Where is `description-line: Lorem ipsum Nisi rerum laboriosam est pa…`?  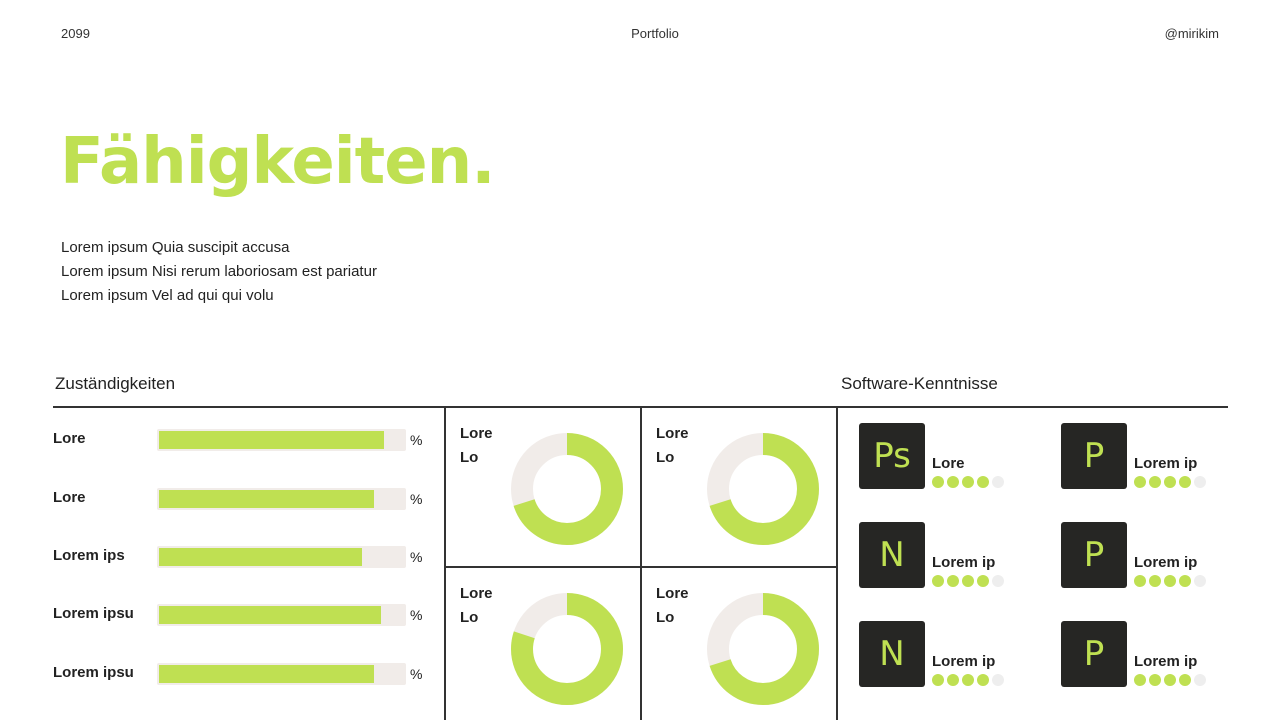 description-line: Lorem ipsum Nisi rerum laboriosam est pa… is located at coordinates (219, 271).